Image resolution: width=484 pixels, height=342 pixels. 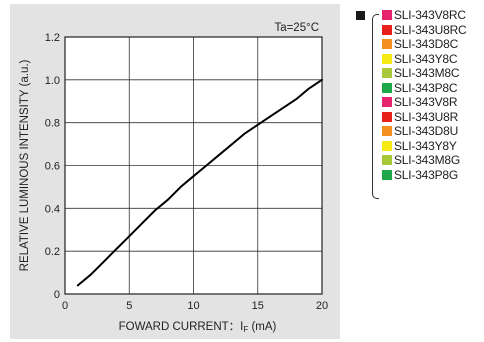 I want to click on legend-label: SLI-343P8C, so click(x=426, y=87).